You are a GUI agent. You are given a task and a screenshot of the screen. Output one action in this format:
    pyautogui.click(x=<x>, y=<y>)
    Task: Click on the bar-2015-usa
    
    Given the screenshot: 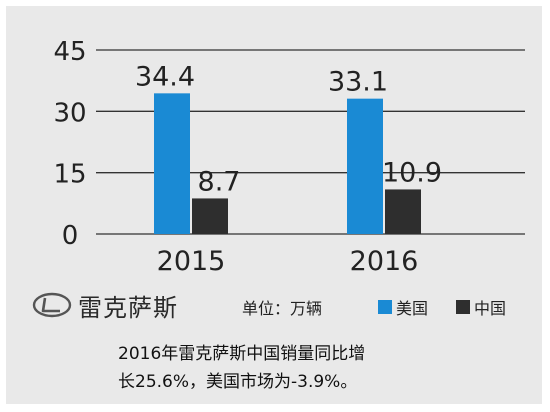 What is the action you would take?
    pyautogui.click(x=172, y=163)
    